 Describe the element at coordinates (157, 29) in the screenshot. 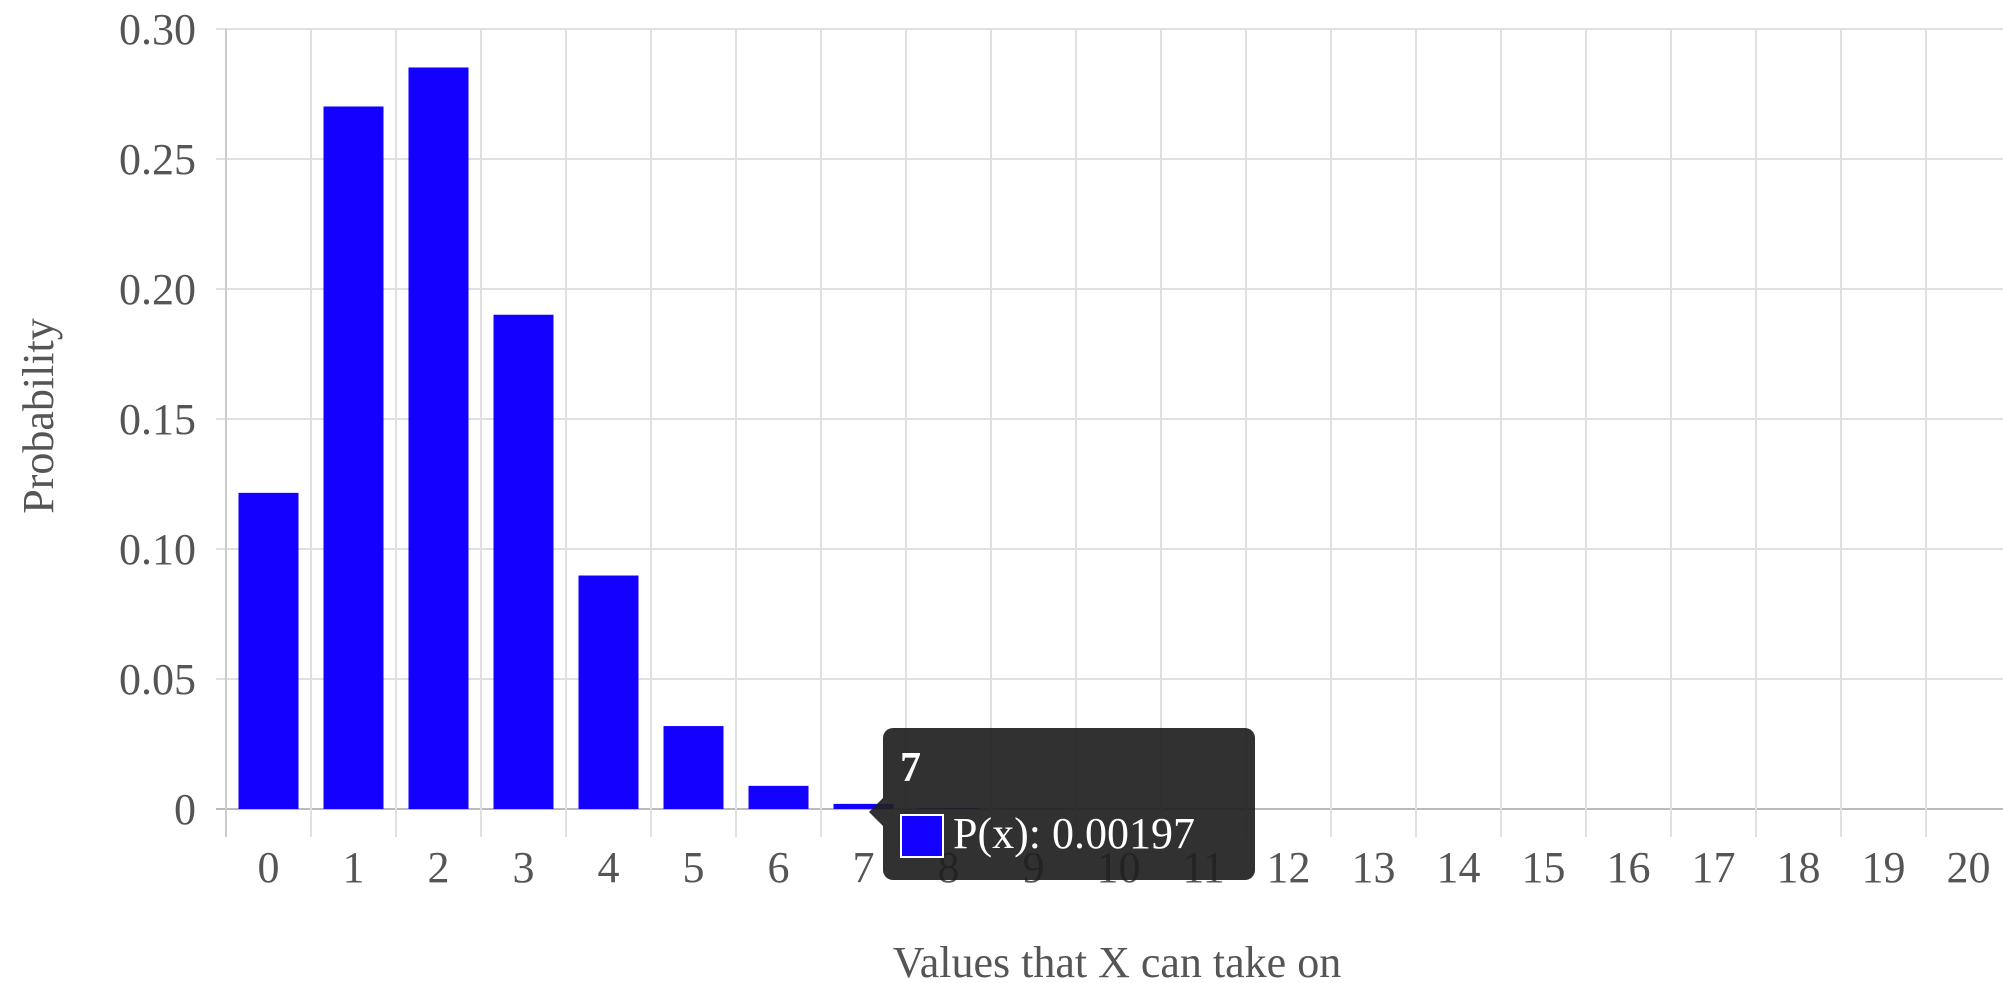

I see `y-tick-label: 0.30` at that location.